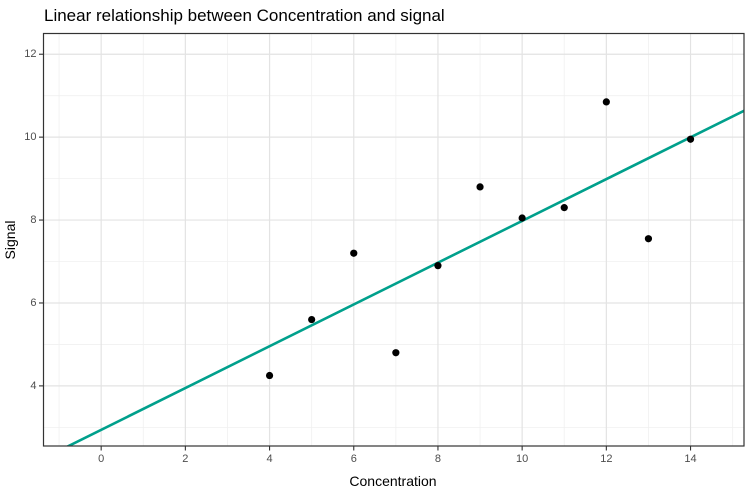  What do you see at coordinates (10, 240) in the screenshot?
I see `y-axis-title: Signal` at bounding box center [10, 240].